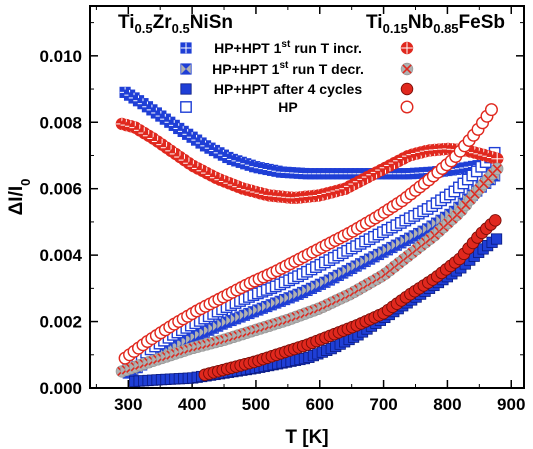  I want to click on legend-entry: HP+HPT 1st run T decr., so click(297, 68).